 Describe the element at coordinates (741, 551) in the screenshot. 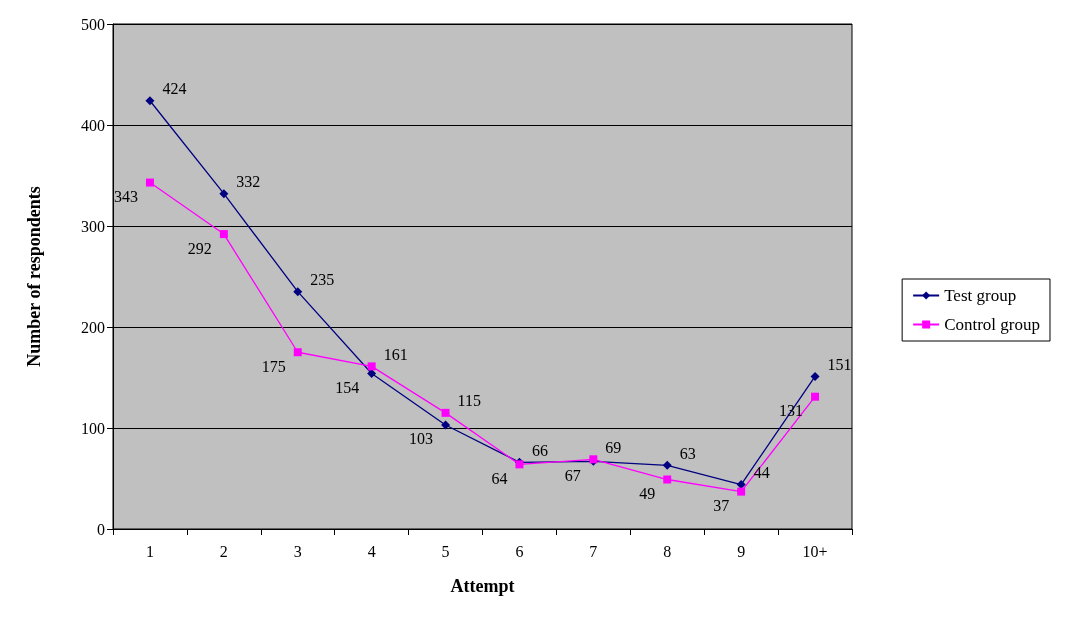

I see `x-tick-label: 9` at that location.